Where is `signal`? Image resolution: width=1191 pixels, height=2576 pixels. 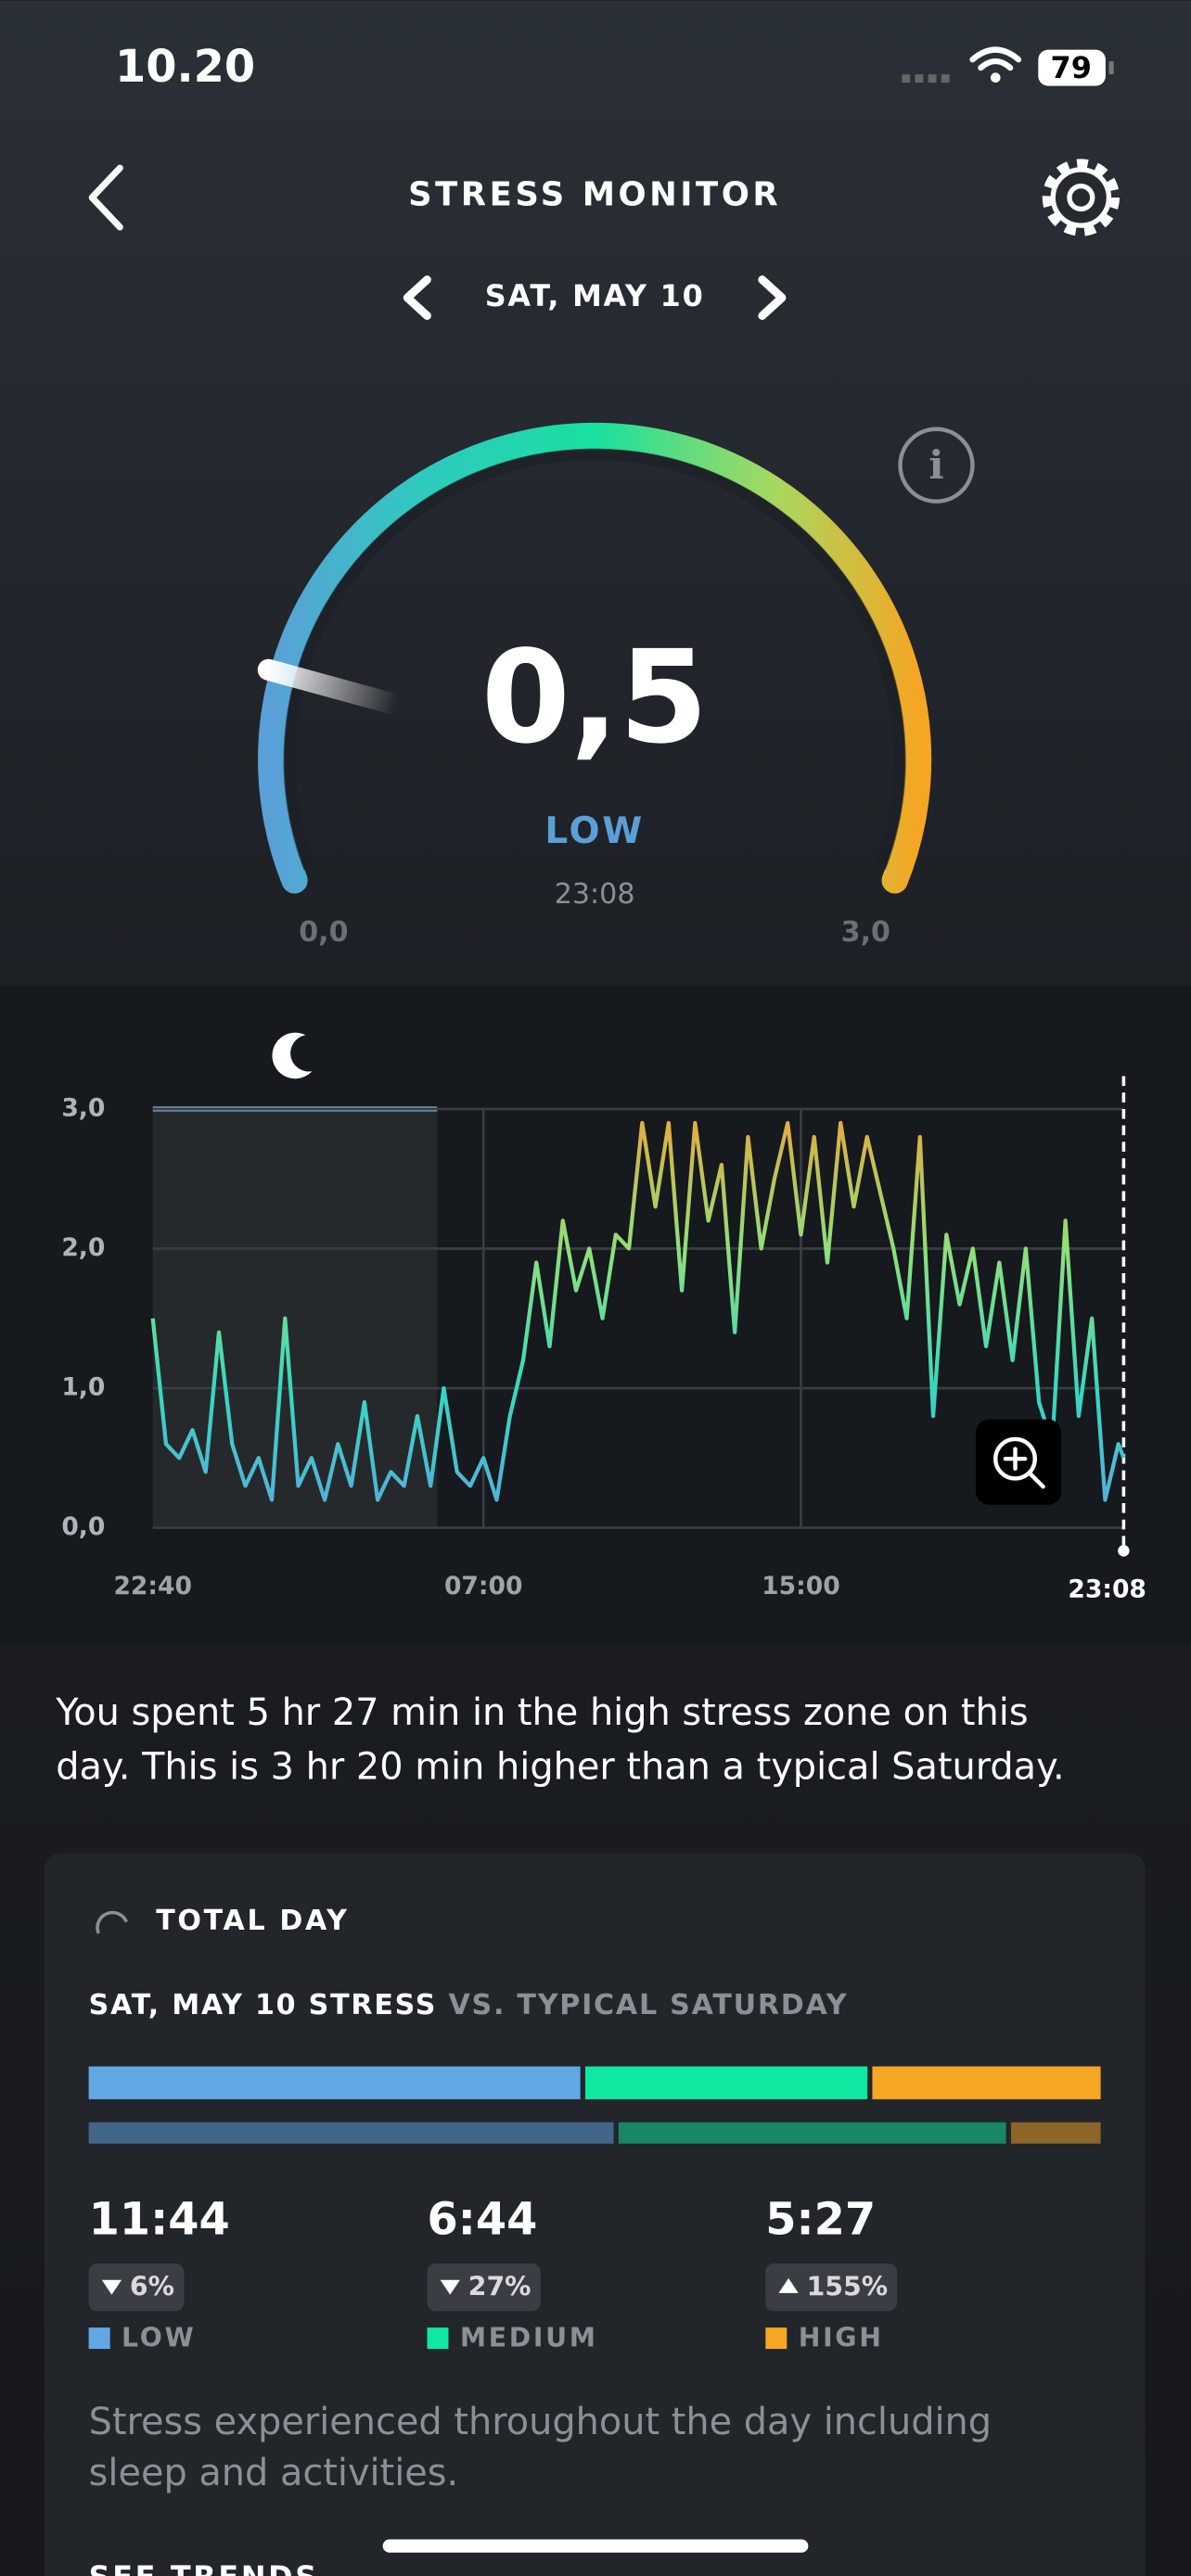
signal is located at coordinates (926, 79).